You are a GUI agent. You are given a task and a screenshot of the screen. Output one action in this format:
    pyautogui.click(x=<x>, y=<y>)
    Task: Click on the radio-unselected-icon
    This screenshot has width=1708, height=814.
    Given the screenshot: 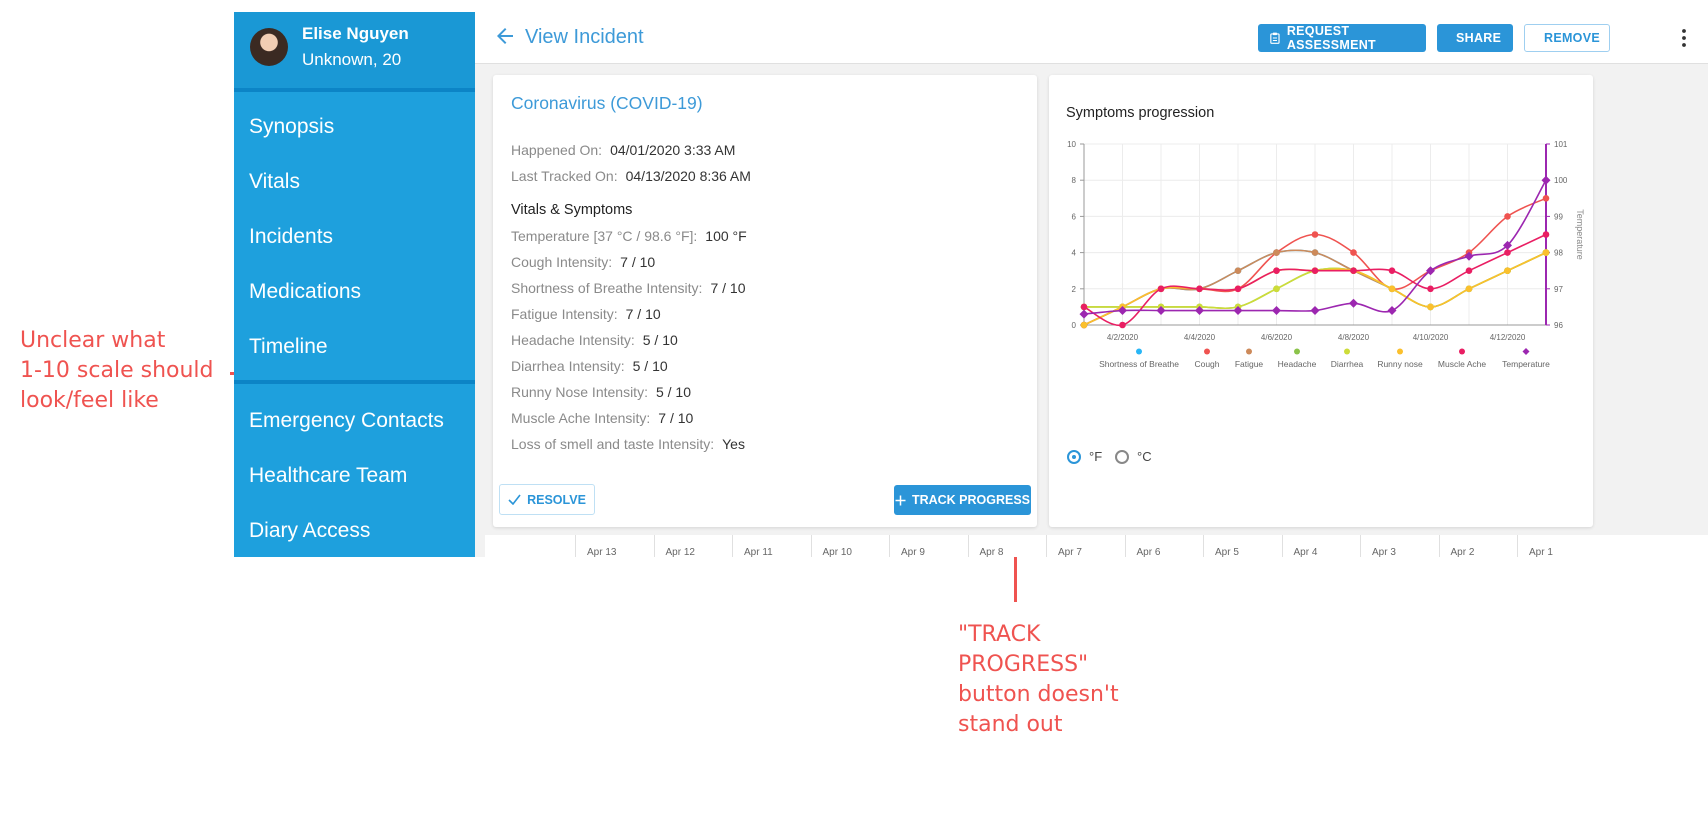 What is the action you would take?
    pyautogui.click(x=1122, y=456)
    